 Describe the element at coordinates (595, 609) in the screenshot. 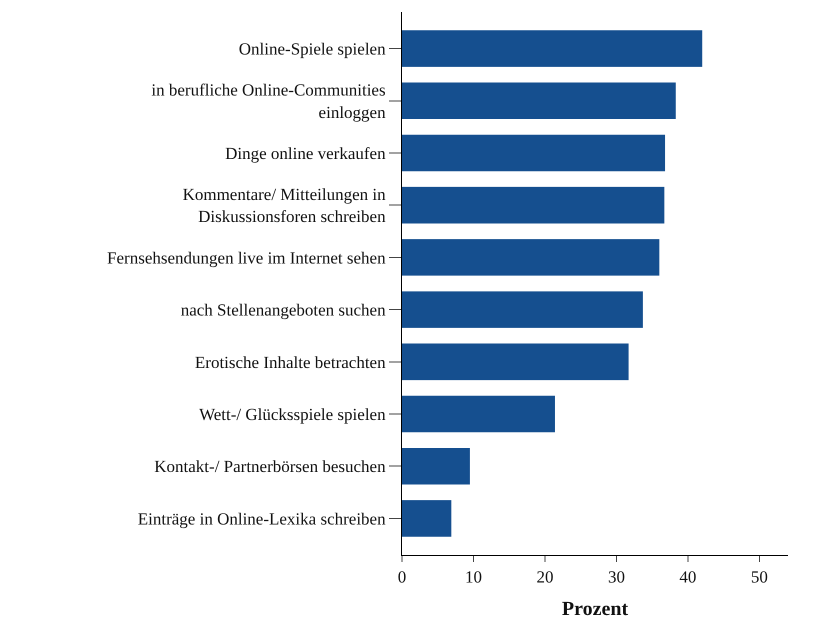

I see `x-axis-title: Prozent` at that location.